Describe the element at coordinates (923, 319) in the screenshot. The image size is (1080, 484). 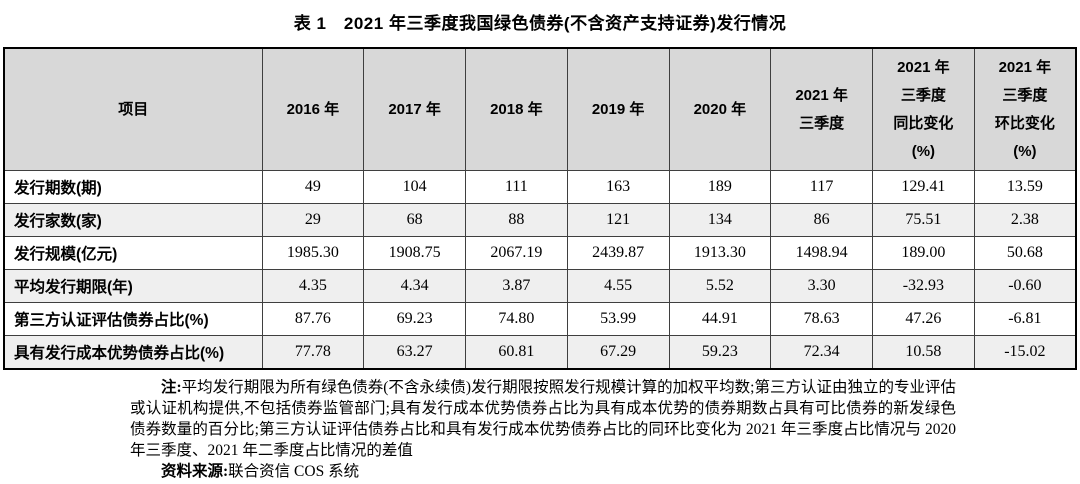
I see `cell-value: 47.26` at that location.